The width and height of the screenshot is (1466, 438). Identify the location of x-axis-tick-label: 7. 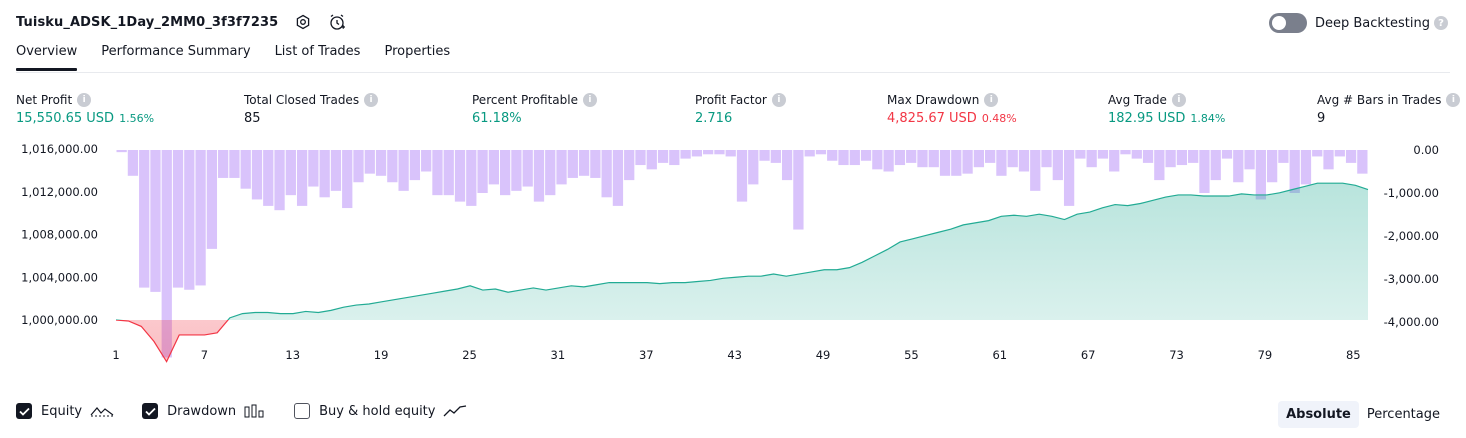
(204, 355).